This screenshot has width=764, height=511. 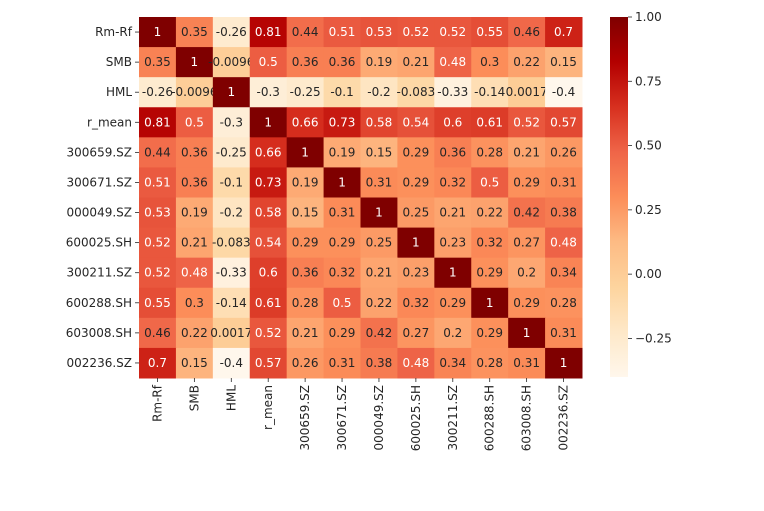 What do you see at coordinates (231, 243) in the screenshot?
I see `cell-value-label: -0.083` at bounding box center [231, 243].